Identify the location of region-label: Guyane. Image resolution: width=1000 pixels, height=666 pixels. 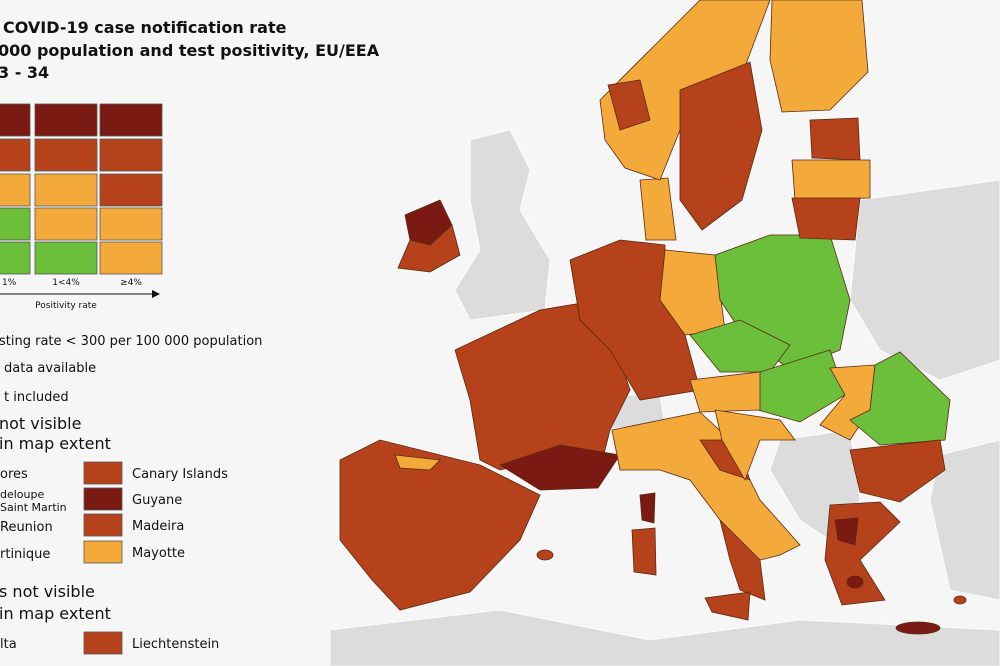
(157, 500).